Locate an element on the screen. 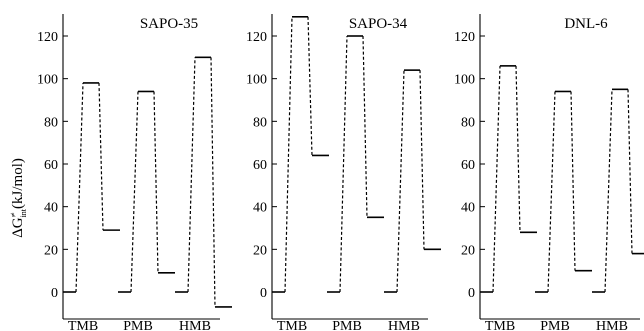 Image resolution: width=644 pixels, height=331 pixels. y-axis-label-unit: (kJ/mol) is located at coordinates (18, 183).